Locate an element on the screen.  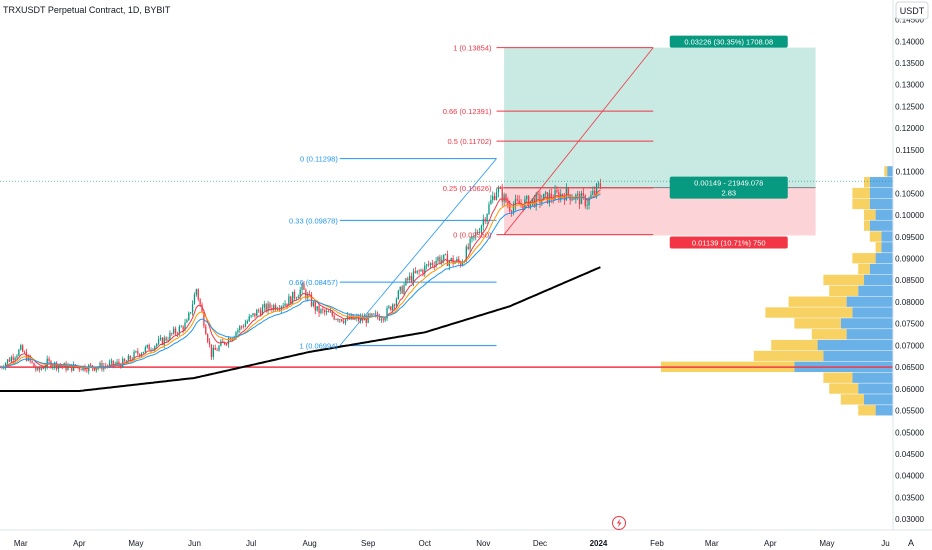
price-tick-label: 0.12500 is located at coordinates (909, 106).